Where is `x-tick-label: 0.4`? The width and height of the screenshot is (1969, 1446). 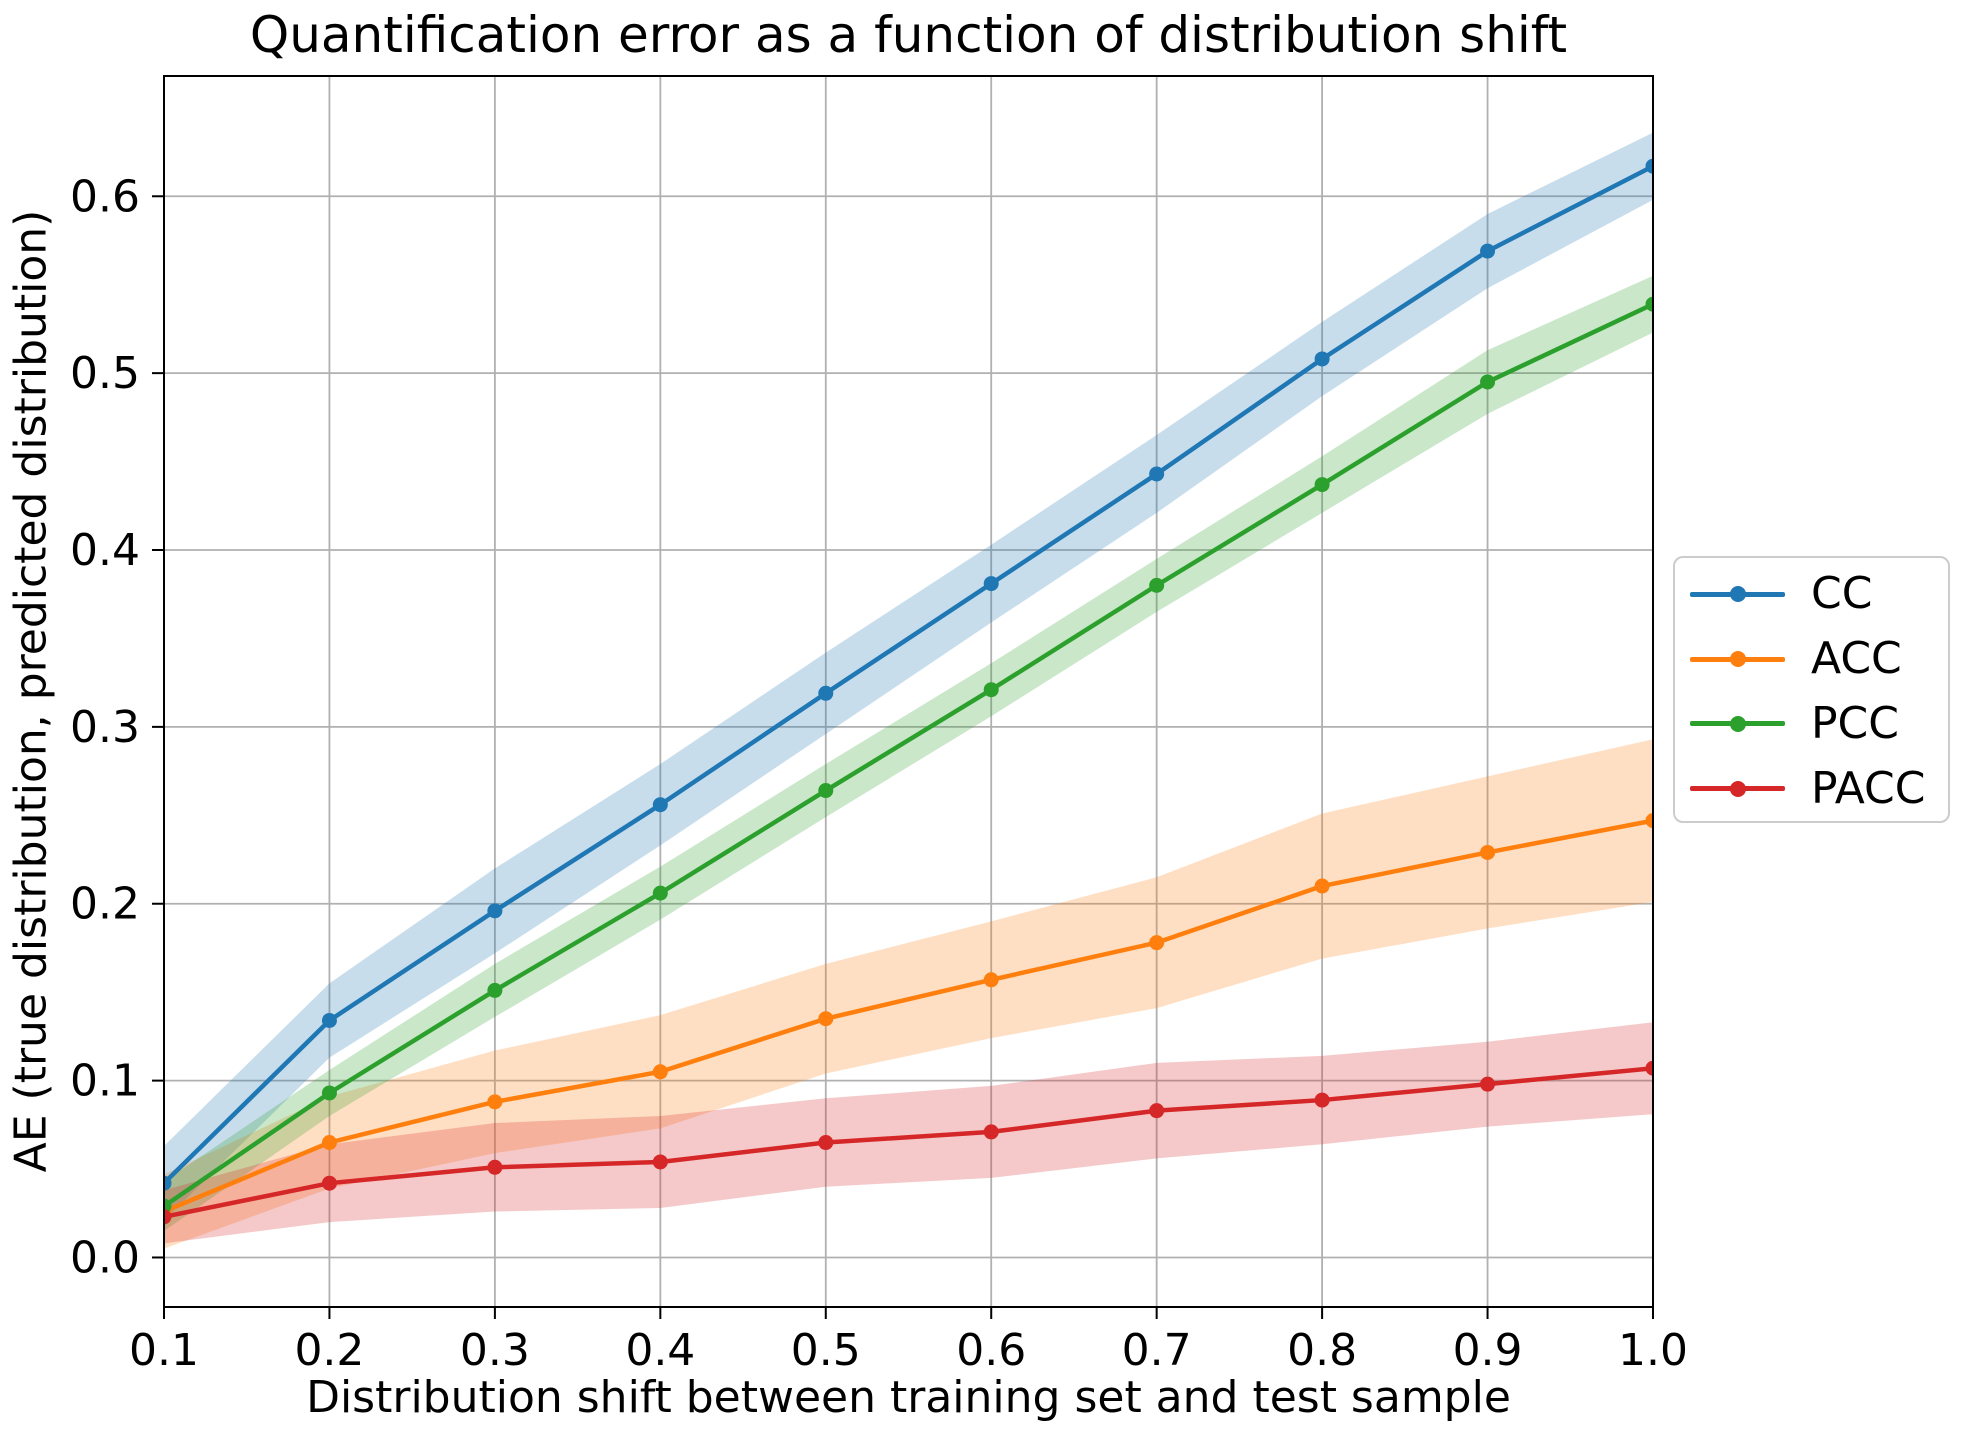
x-tick-label: 0.4 is located at coordinates (660, 1350).